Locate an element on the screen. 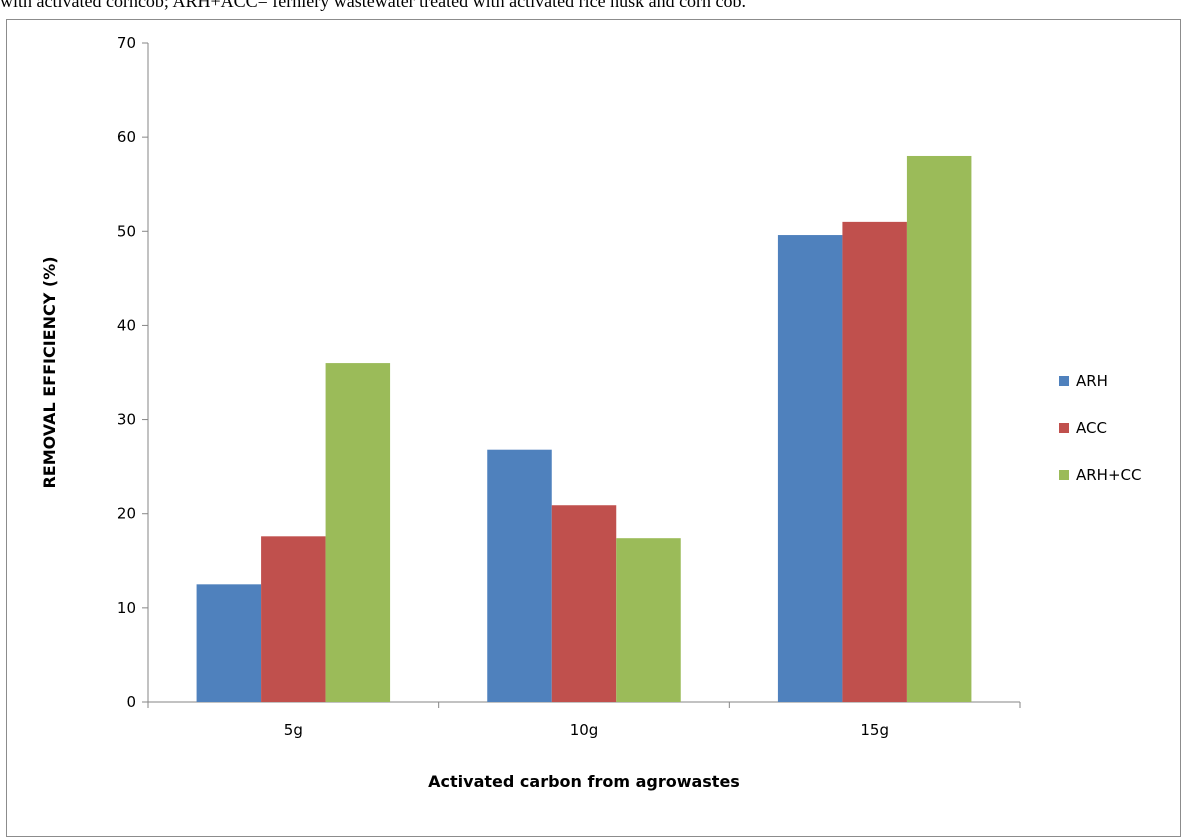 The height and width of the screenshot is (839, 1185). y-tick-label: 40 is located at coordinates (126, 325).